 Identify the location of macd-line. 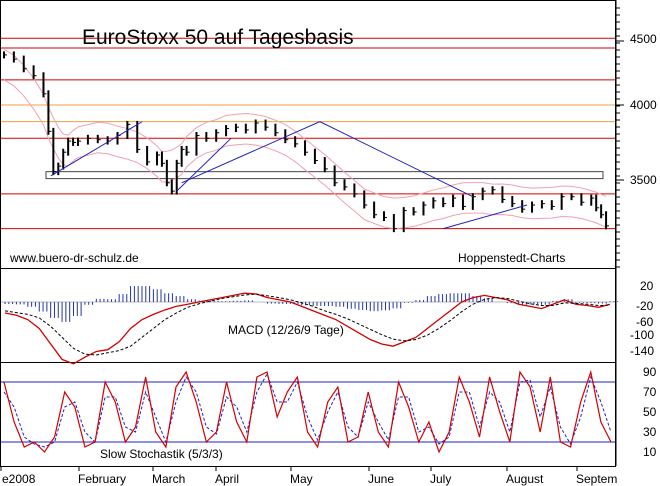
(307, 328).